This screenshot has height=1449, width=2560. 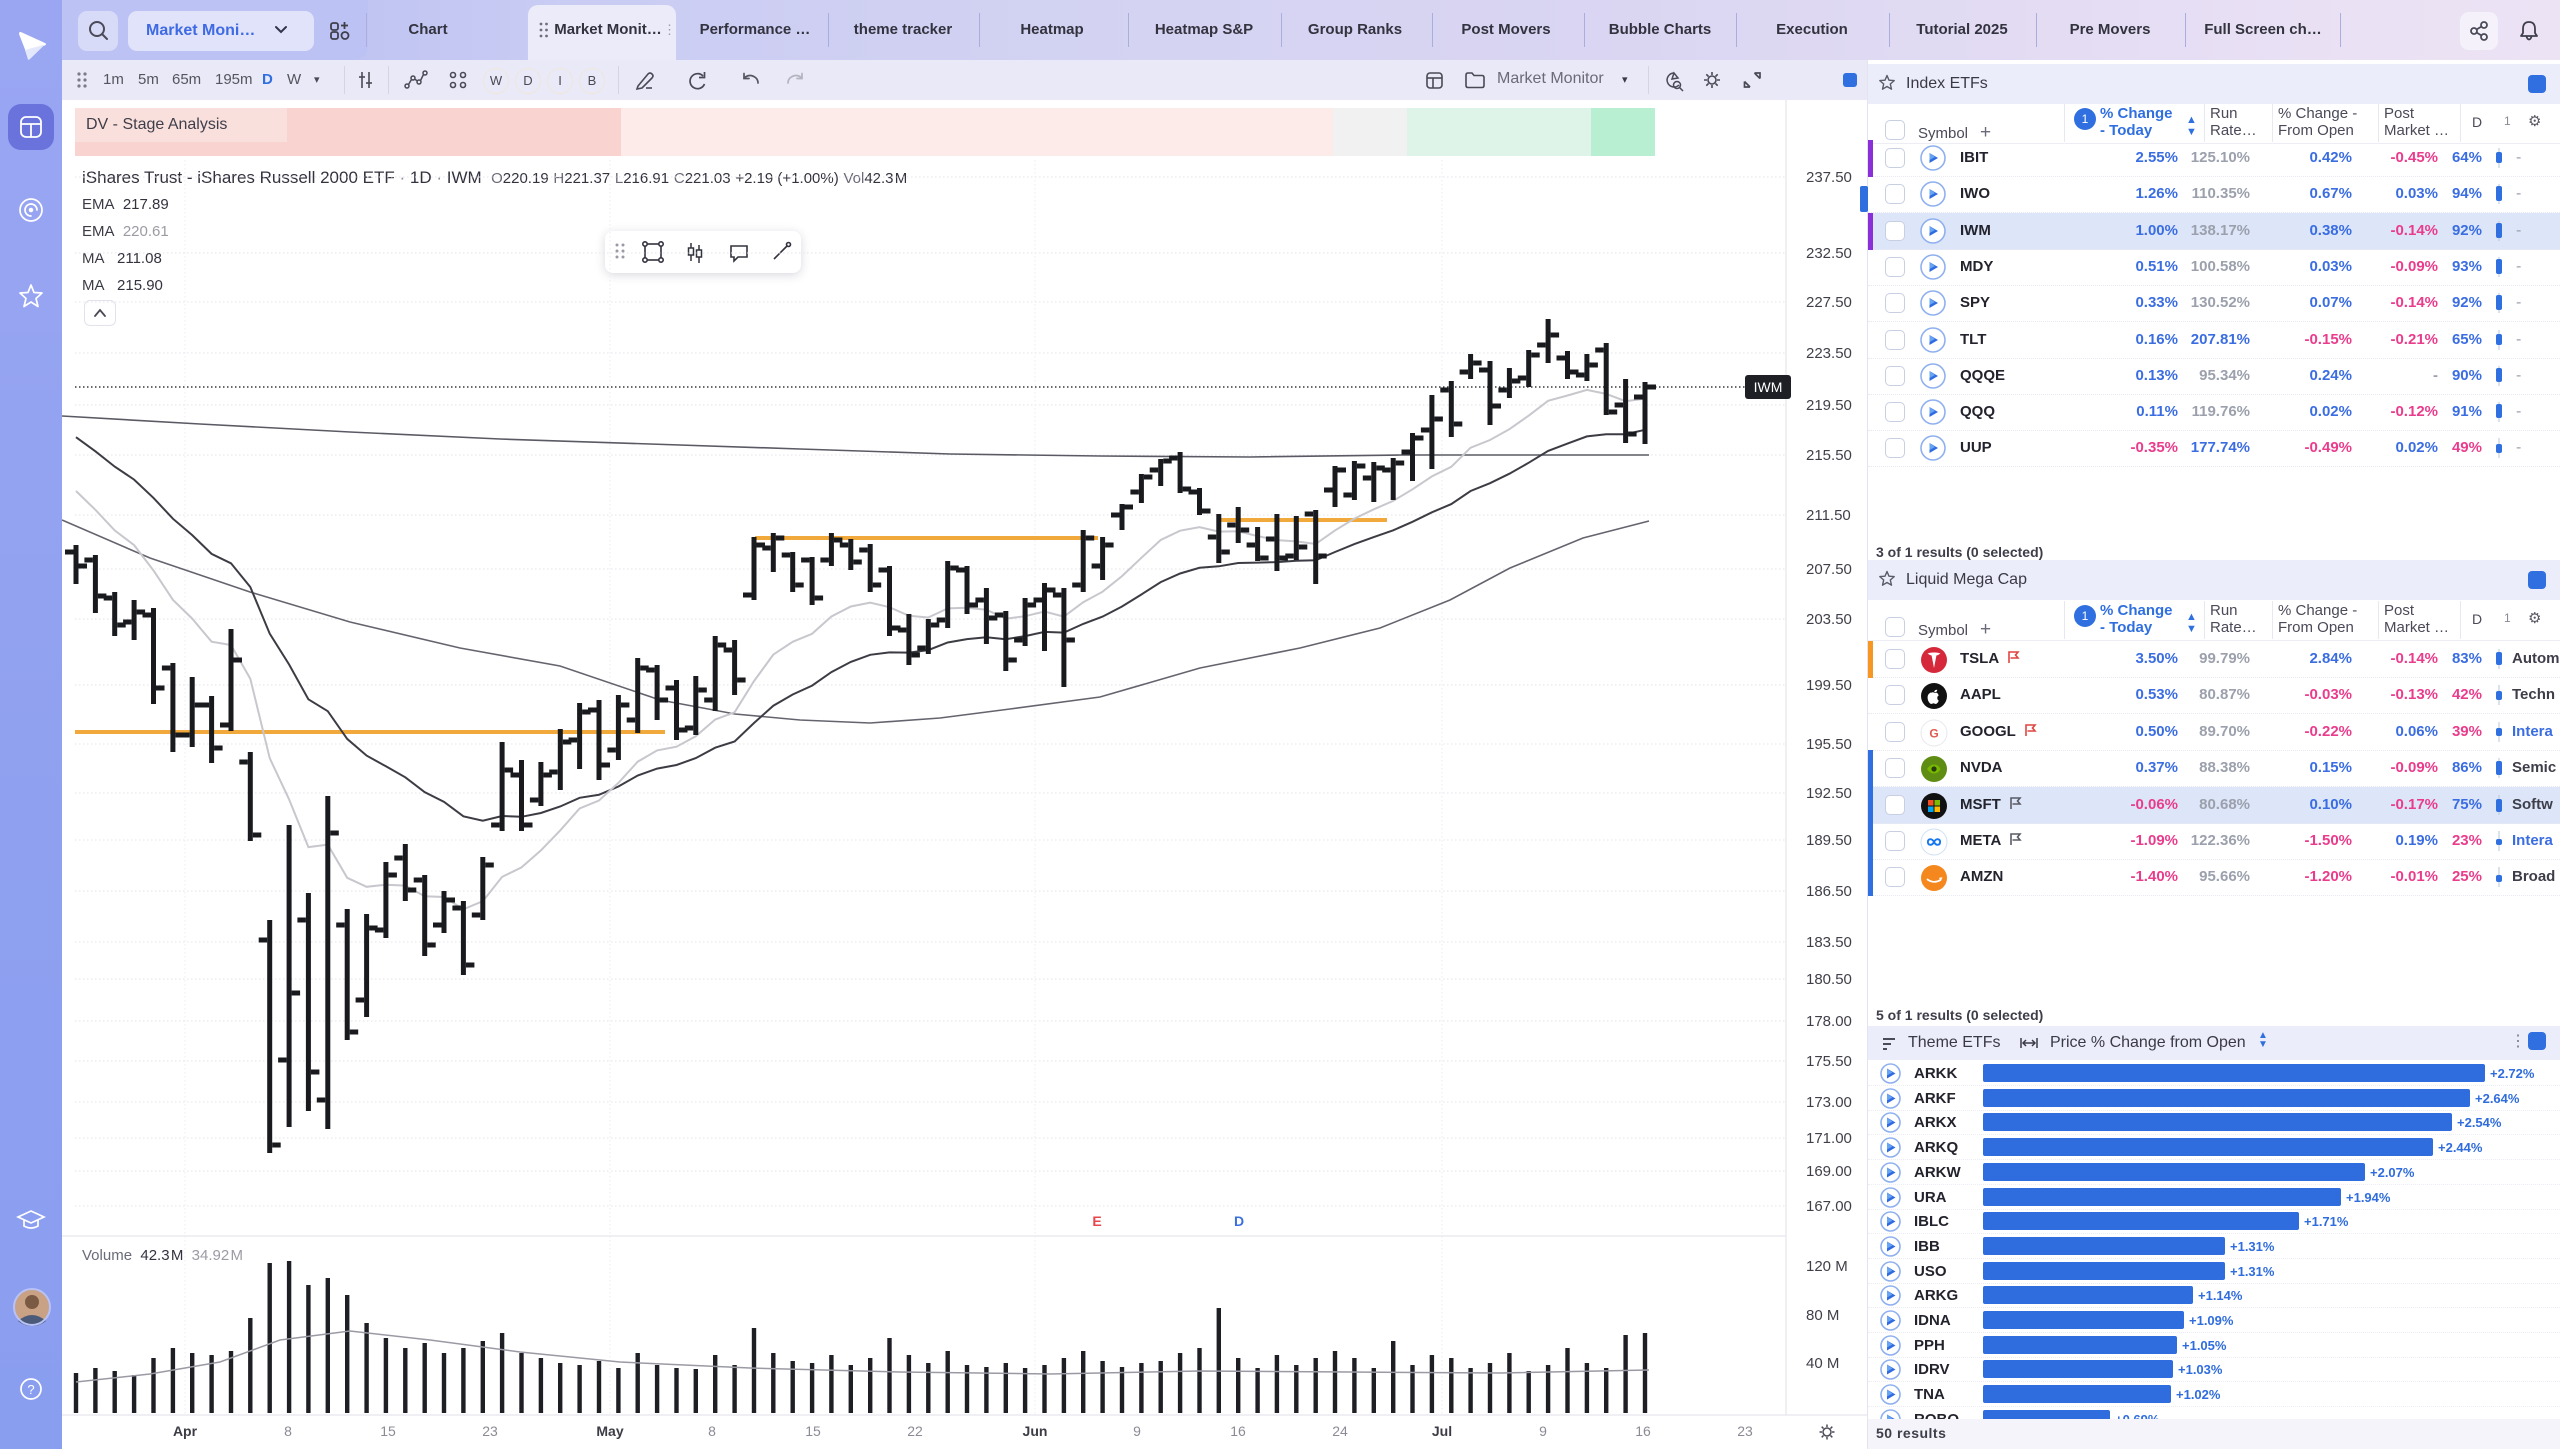 What do you see at coordinates (1829, 1021) in the screenshot?
I see `svg-text: 178.00` at bounding box center [1829, 1021].